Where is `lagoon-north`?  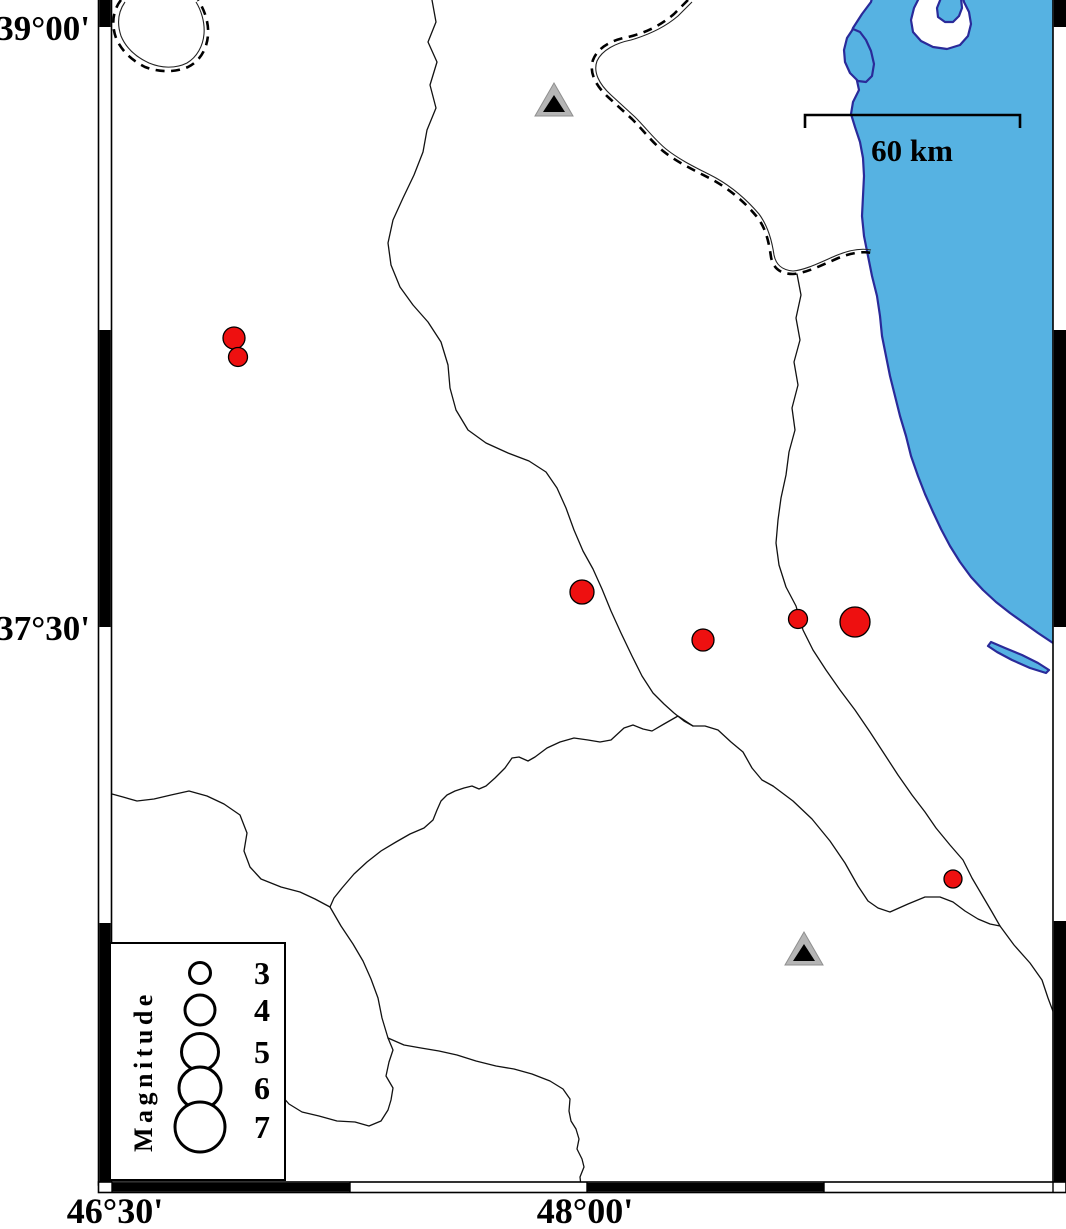
lagoon-north is located at coordinates (859, 55).